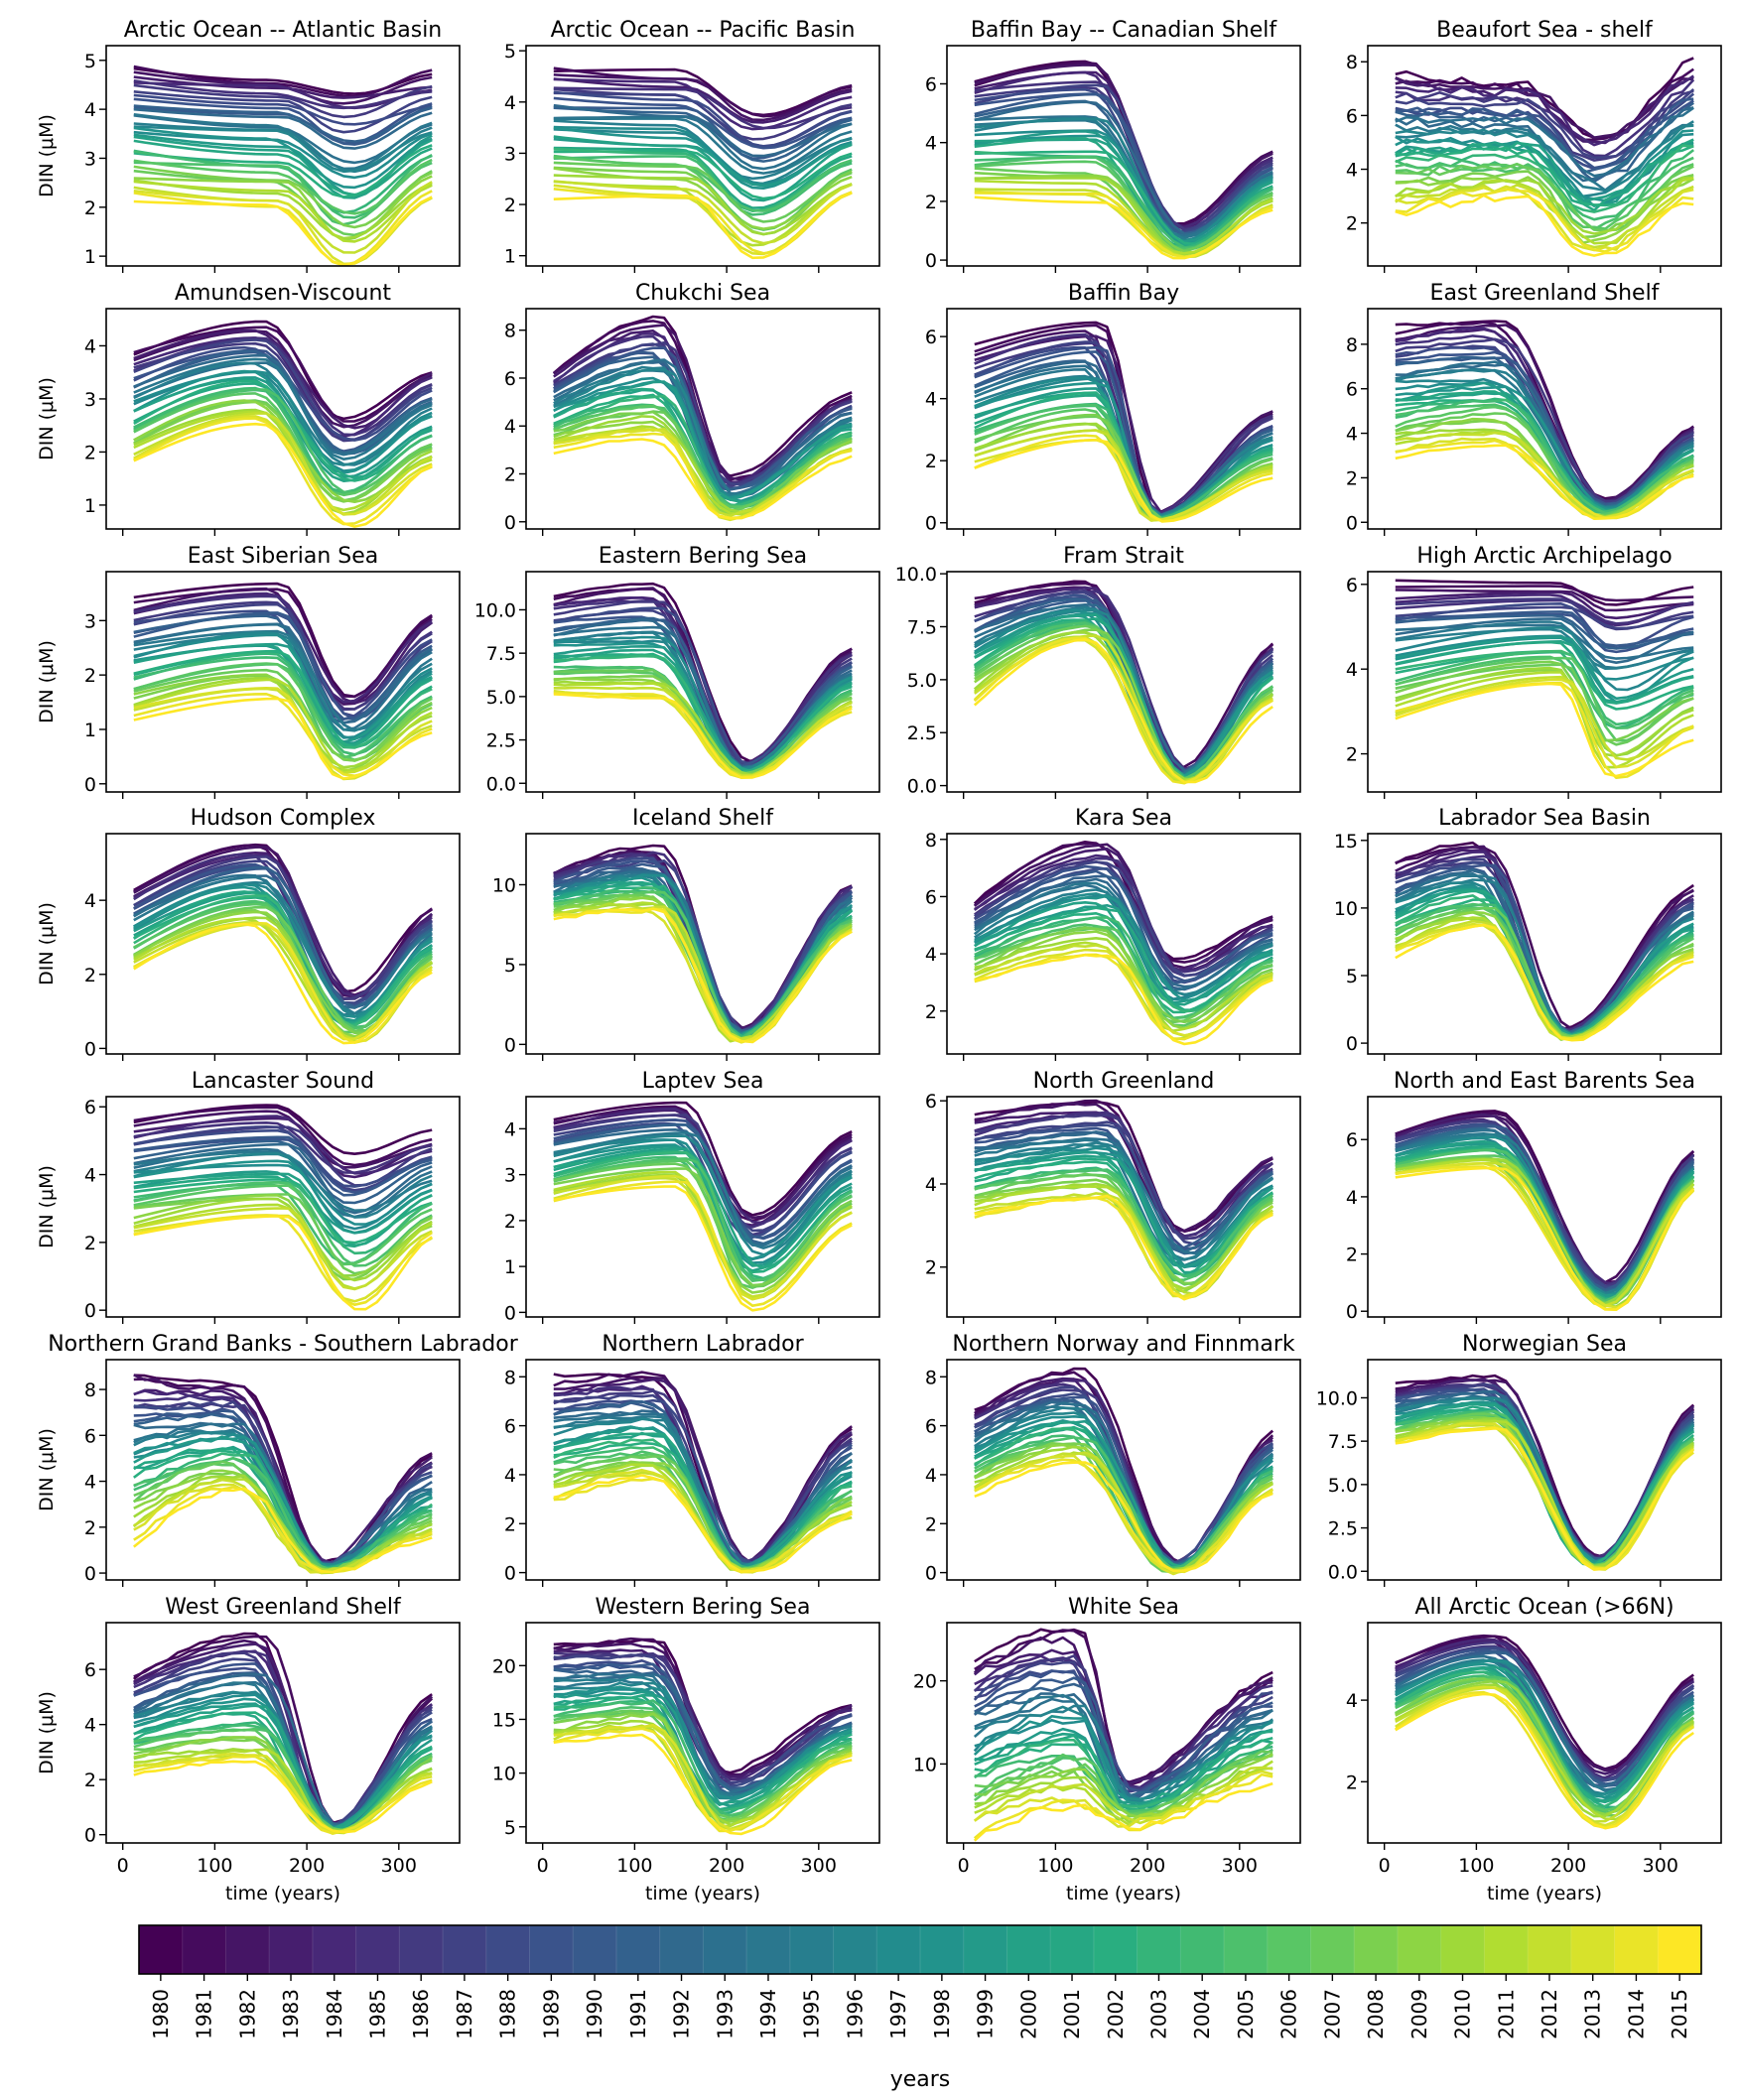 This screenshot has height=2100, width=1741. What do you see at coordinates (1385, 1866) in the screenshot?
I see `x-tick-label: 0` at bounding box center [1385, 1866].